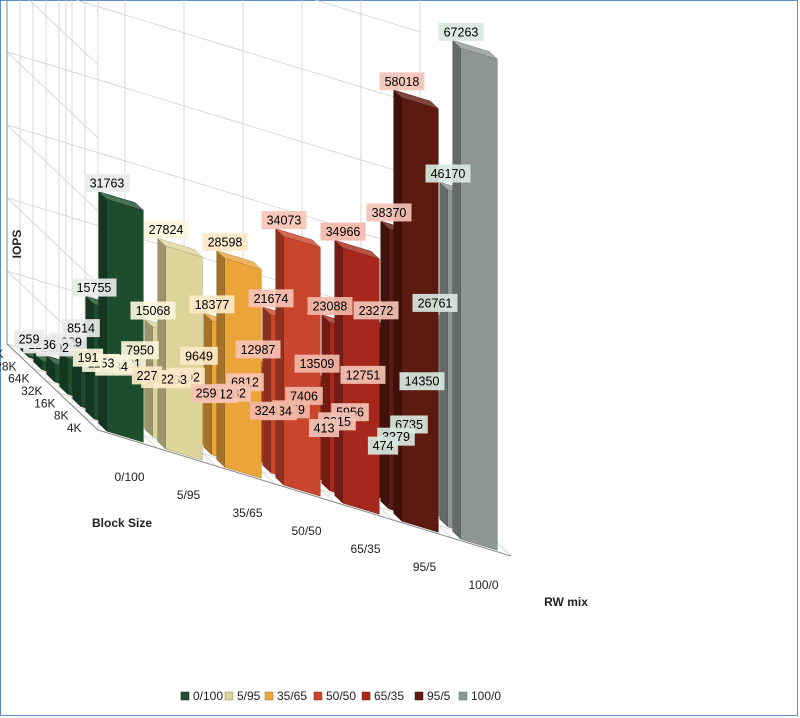 This screenshot has width=800, height=718. I want to click on data-label: 12987, so click(258, 350).